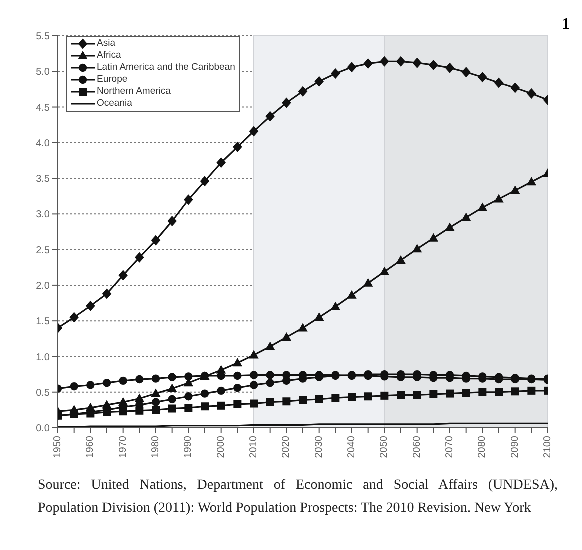  Describe the element at coordinates (43, 358) in the screenshot. I see `y-tick-label: 1.0` at that location.